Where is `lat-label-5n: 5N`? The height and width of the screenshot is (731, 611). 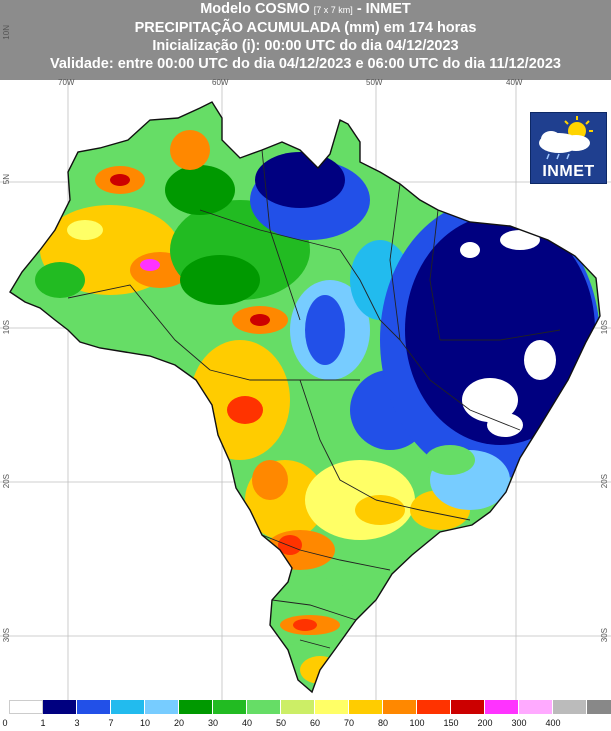 lat-label-5n: 5N is located at coordinates (6, 179).